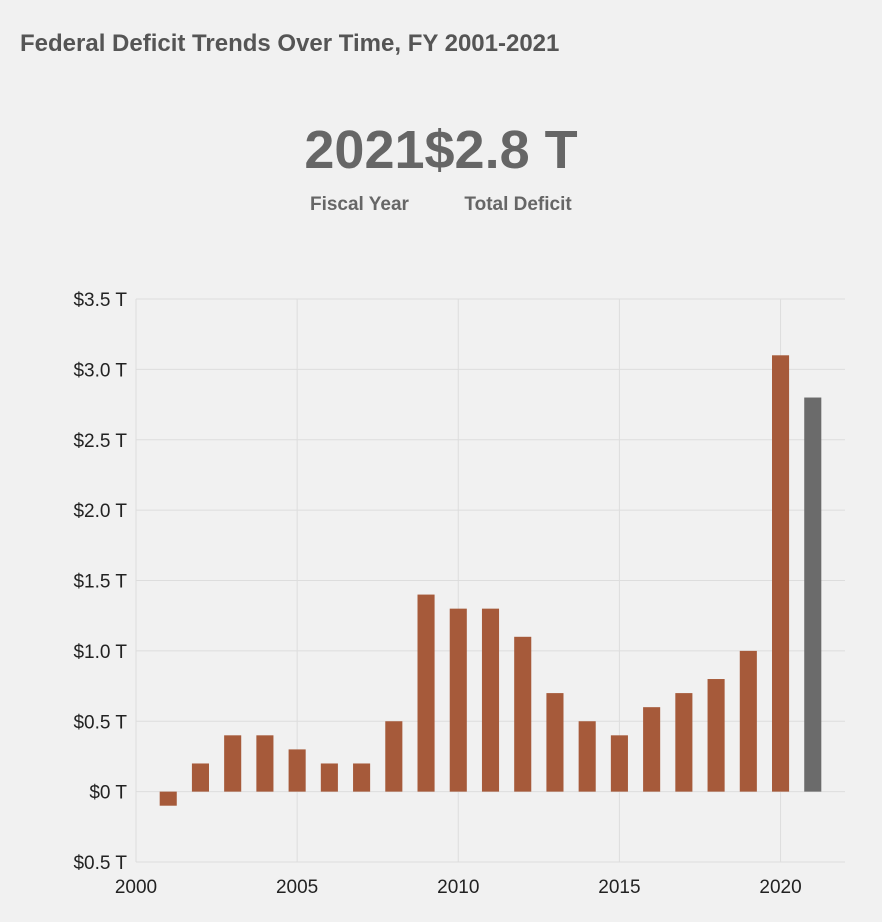 The image size is (882, 922). Describe the element at coordinates (619, 763) in the screenshot. I see `bar-2015` at that location.